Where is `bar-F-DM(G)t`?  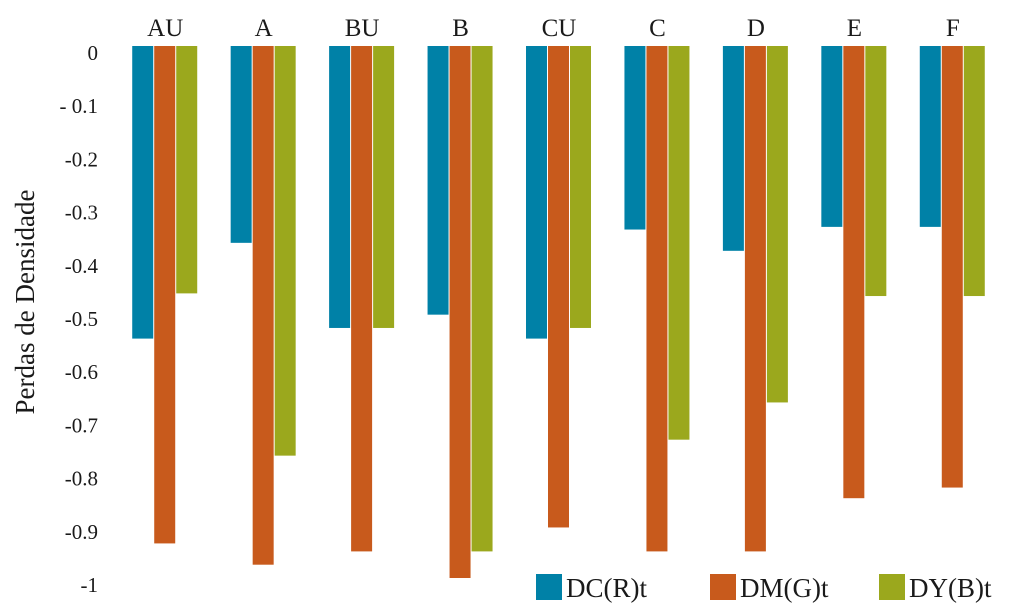
bar-F-DM(G)t is located at coordinates (952, 267).